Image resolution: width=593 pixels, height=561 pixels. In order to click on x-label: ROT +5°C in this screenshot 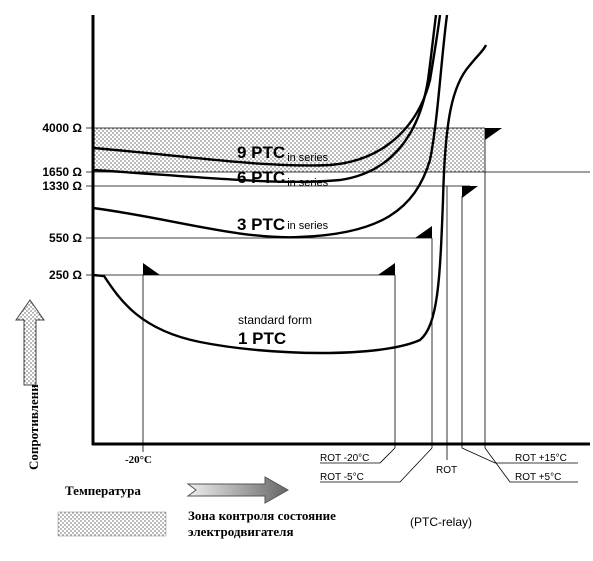, I will do `click(538, 477)`.